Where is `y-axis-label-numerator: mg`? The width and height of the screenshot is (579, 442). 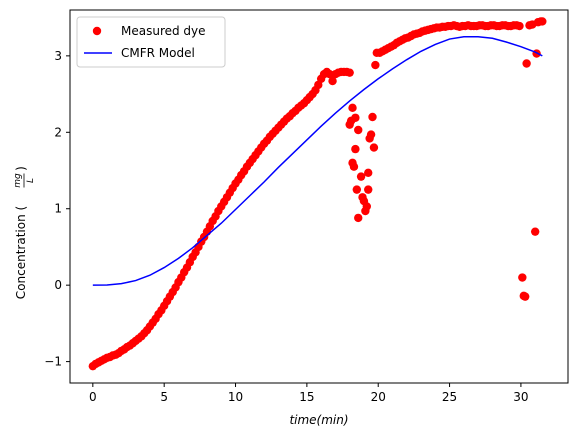
y-axis-label-numerator: mg is located at coordinates (18, 180).